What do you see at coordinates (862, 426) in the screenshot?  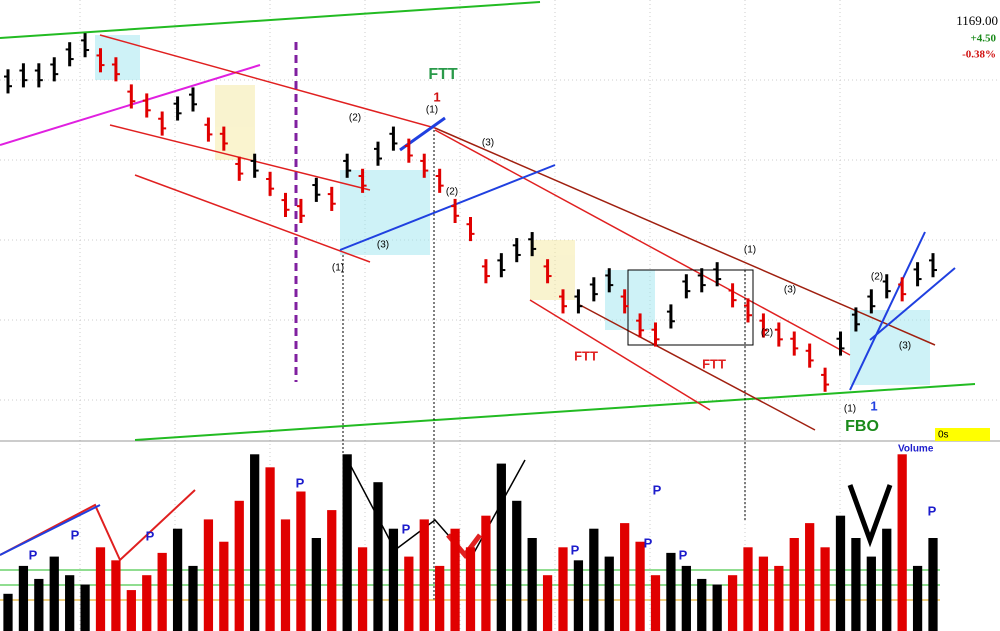 I see `annotation: FBO` at bounding box center [862, 426].